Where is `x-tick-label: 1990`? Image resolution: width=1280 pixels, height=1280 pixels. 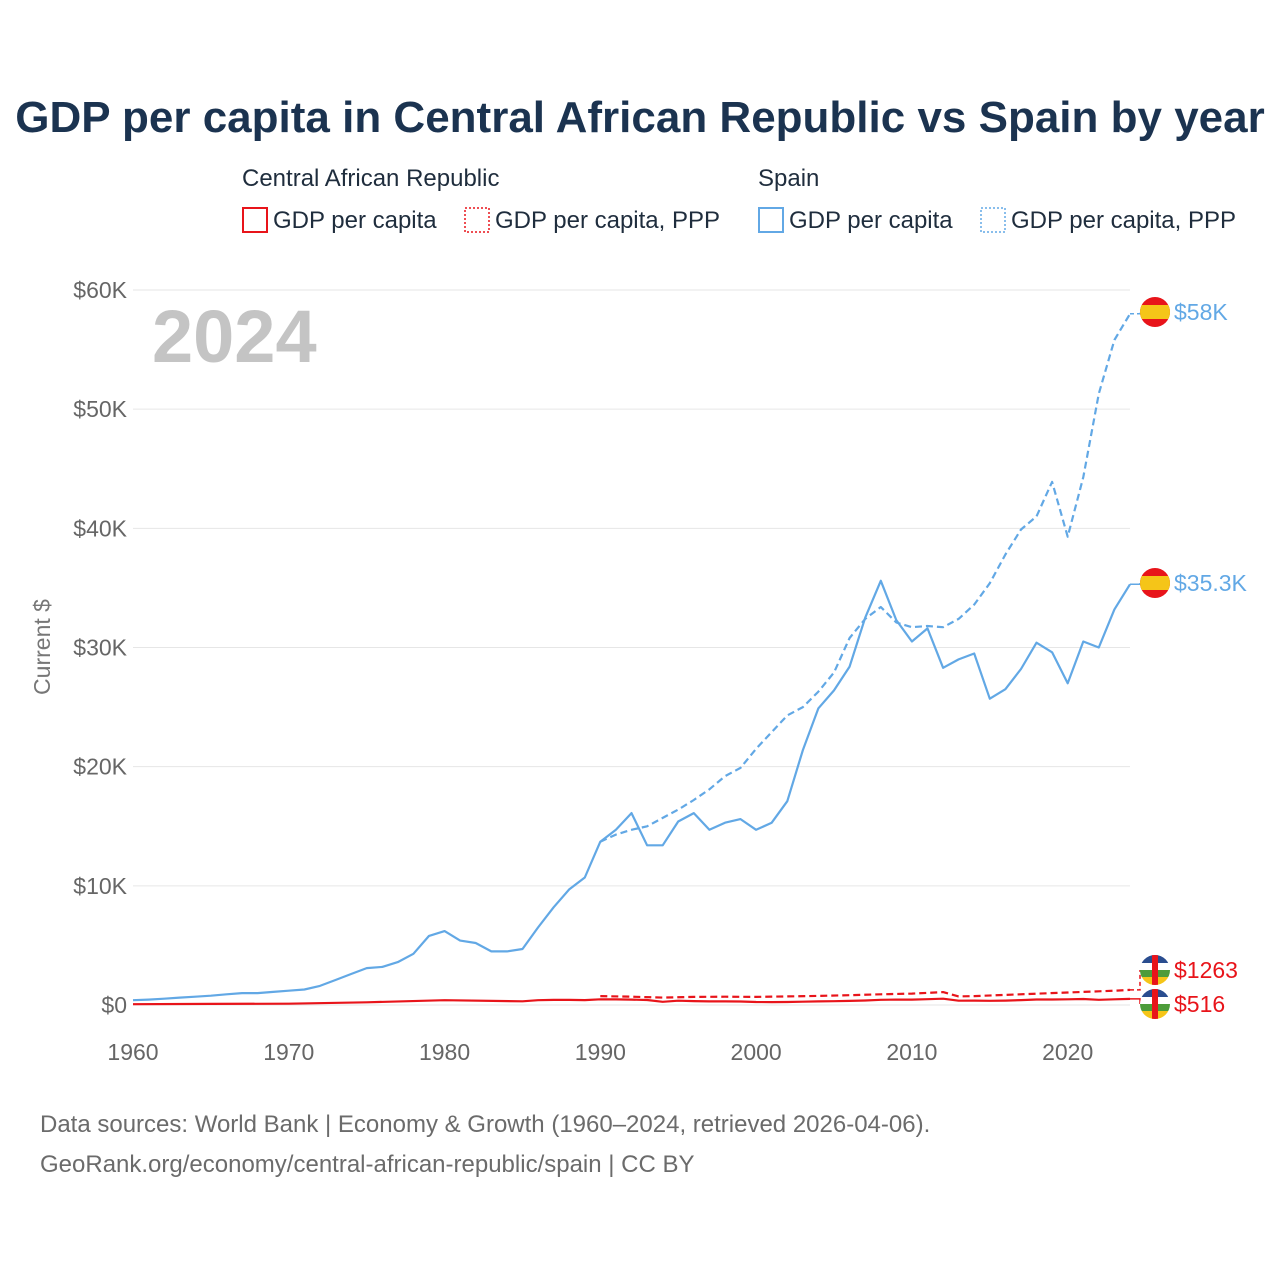
x-tick-label: 1990 is located at coordinates (600, 1052).